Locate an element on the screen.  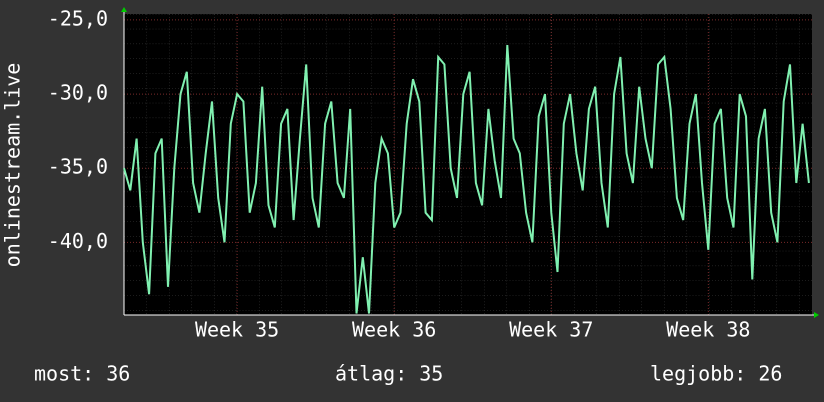
y-tick-label: -40,0 is located at coordinates (78, 241).